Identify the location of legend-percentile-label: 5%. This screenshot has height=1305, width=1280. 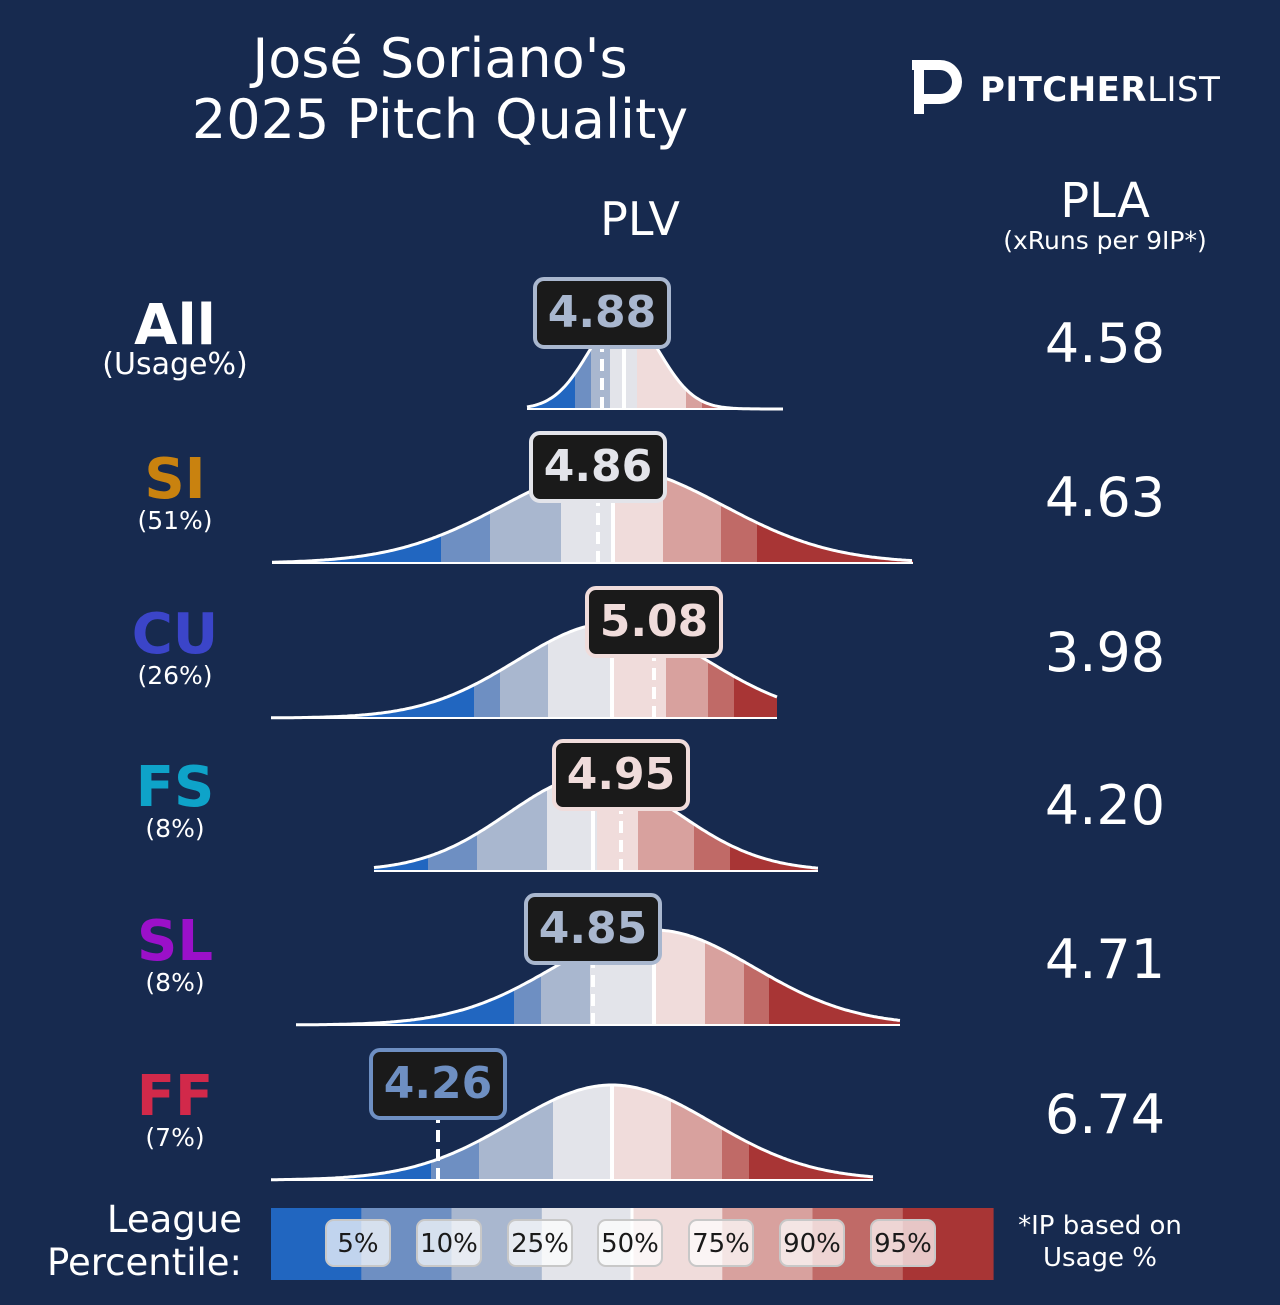
(357, 1244).